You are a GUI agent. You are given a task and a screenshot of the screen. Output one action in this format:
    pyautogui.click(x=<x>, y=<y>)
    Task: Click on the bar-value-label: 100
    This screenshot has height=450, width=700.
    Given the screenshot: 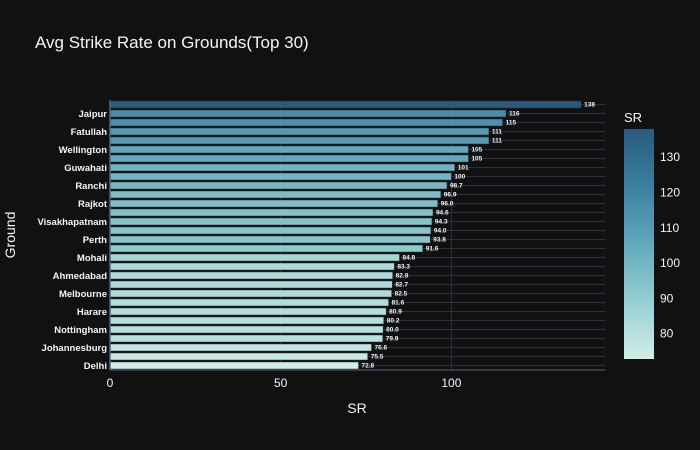 What is the action you would take?
    pyautogui.click(x=459, y=177)
    